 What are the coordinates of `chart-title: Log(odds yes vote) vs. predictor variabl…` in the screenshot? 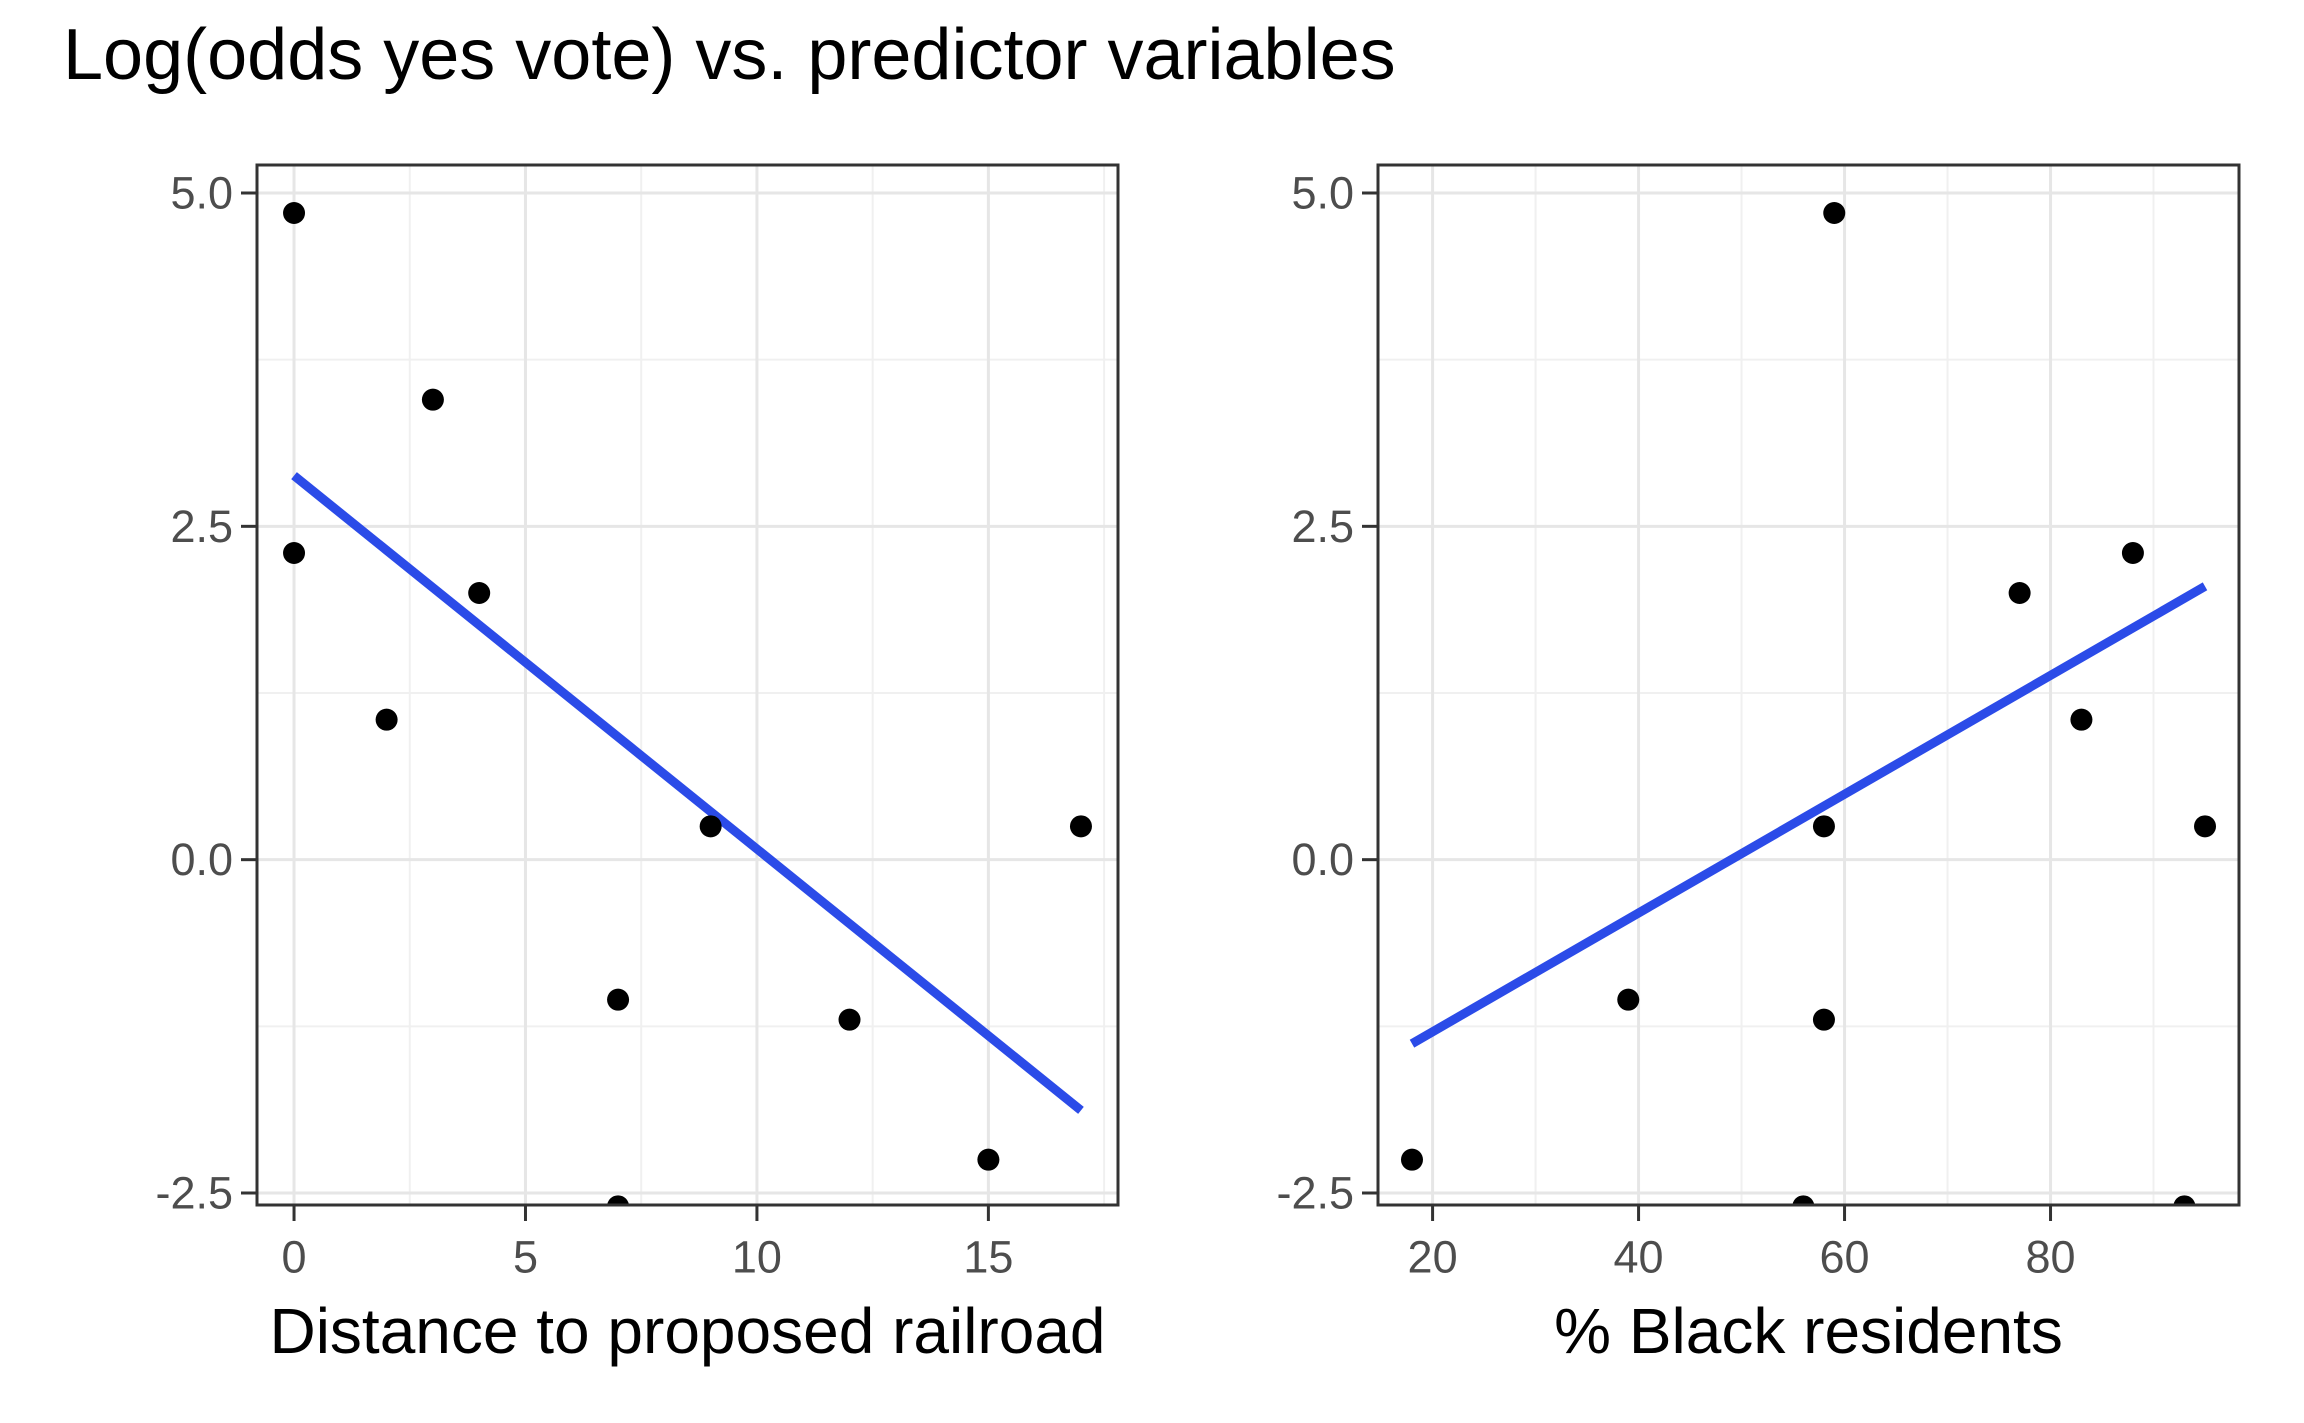 It's located at (729, 55).